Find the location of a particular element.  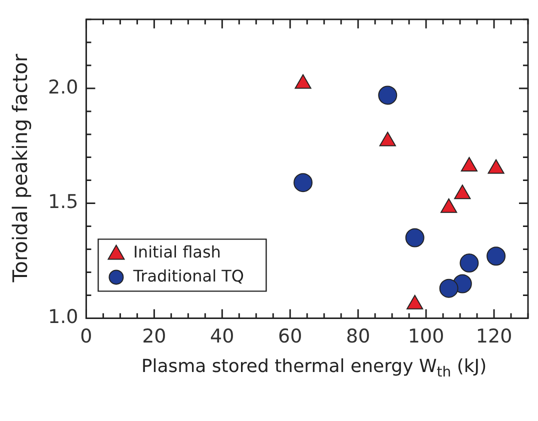

x-tick-label: 0 is located at coordinates (86, 337).